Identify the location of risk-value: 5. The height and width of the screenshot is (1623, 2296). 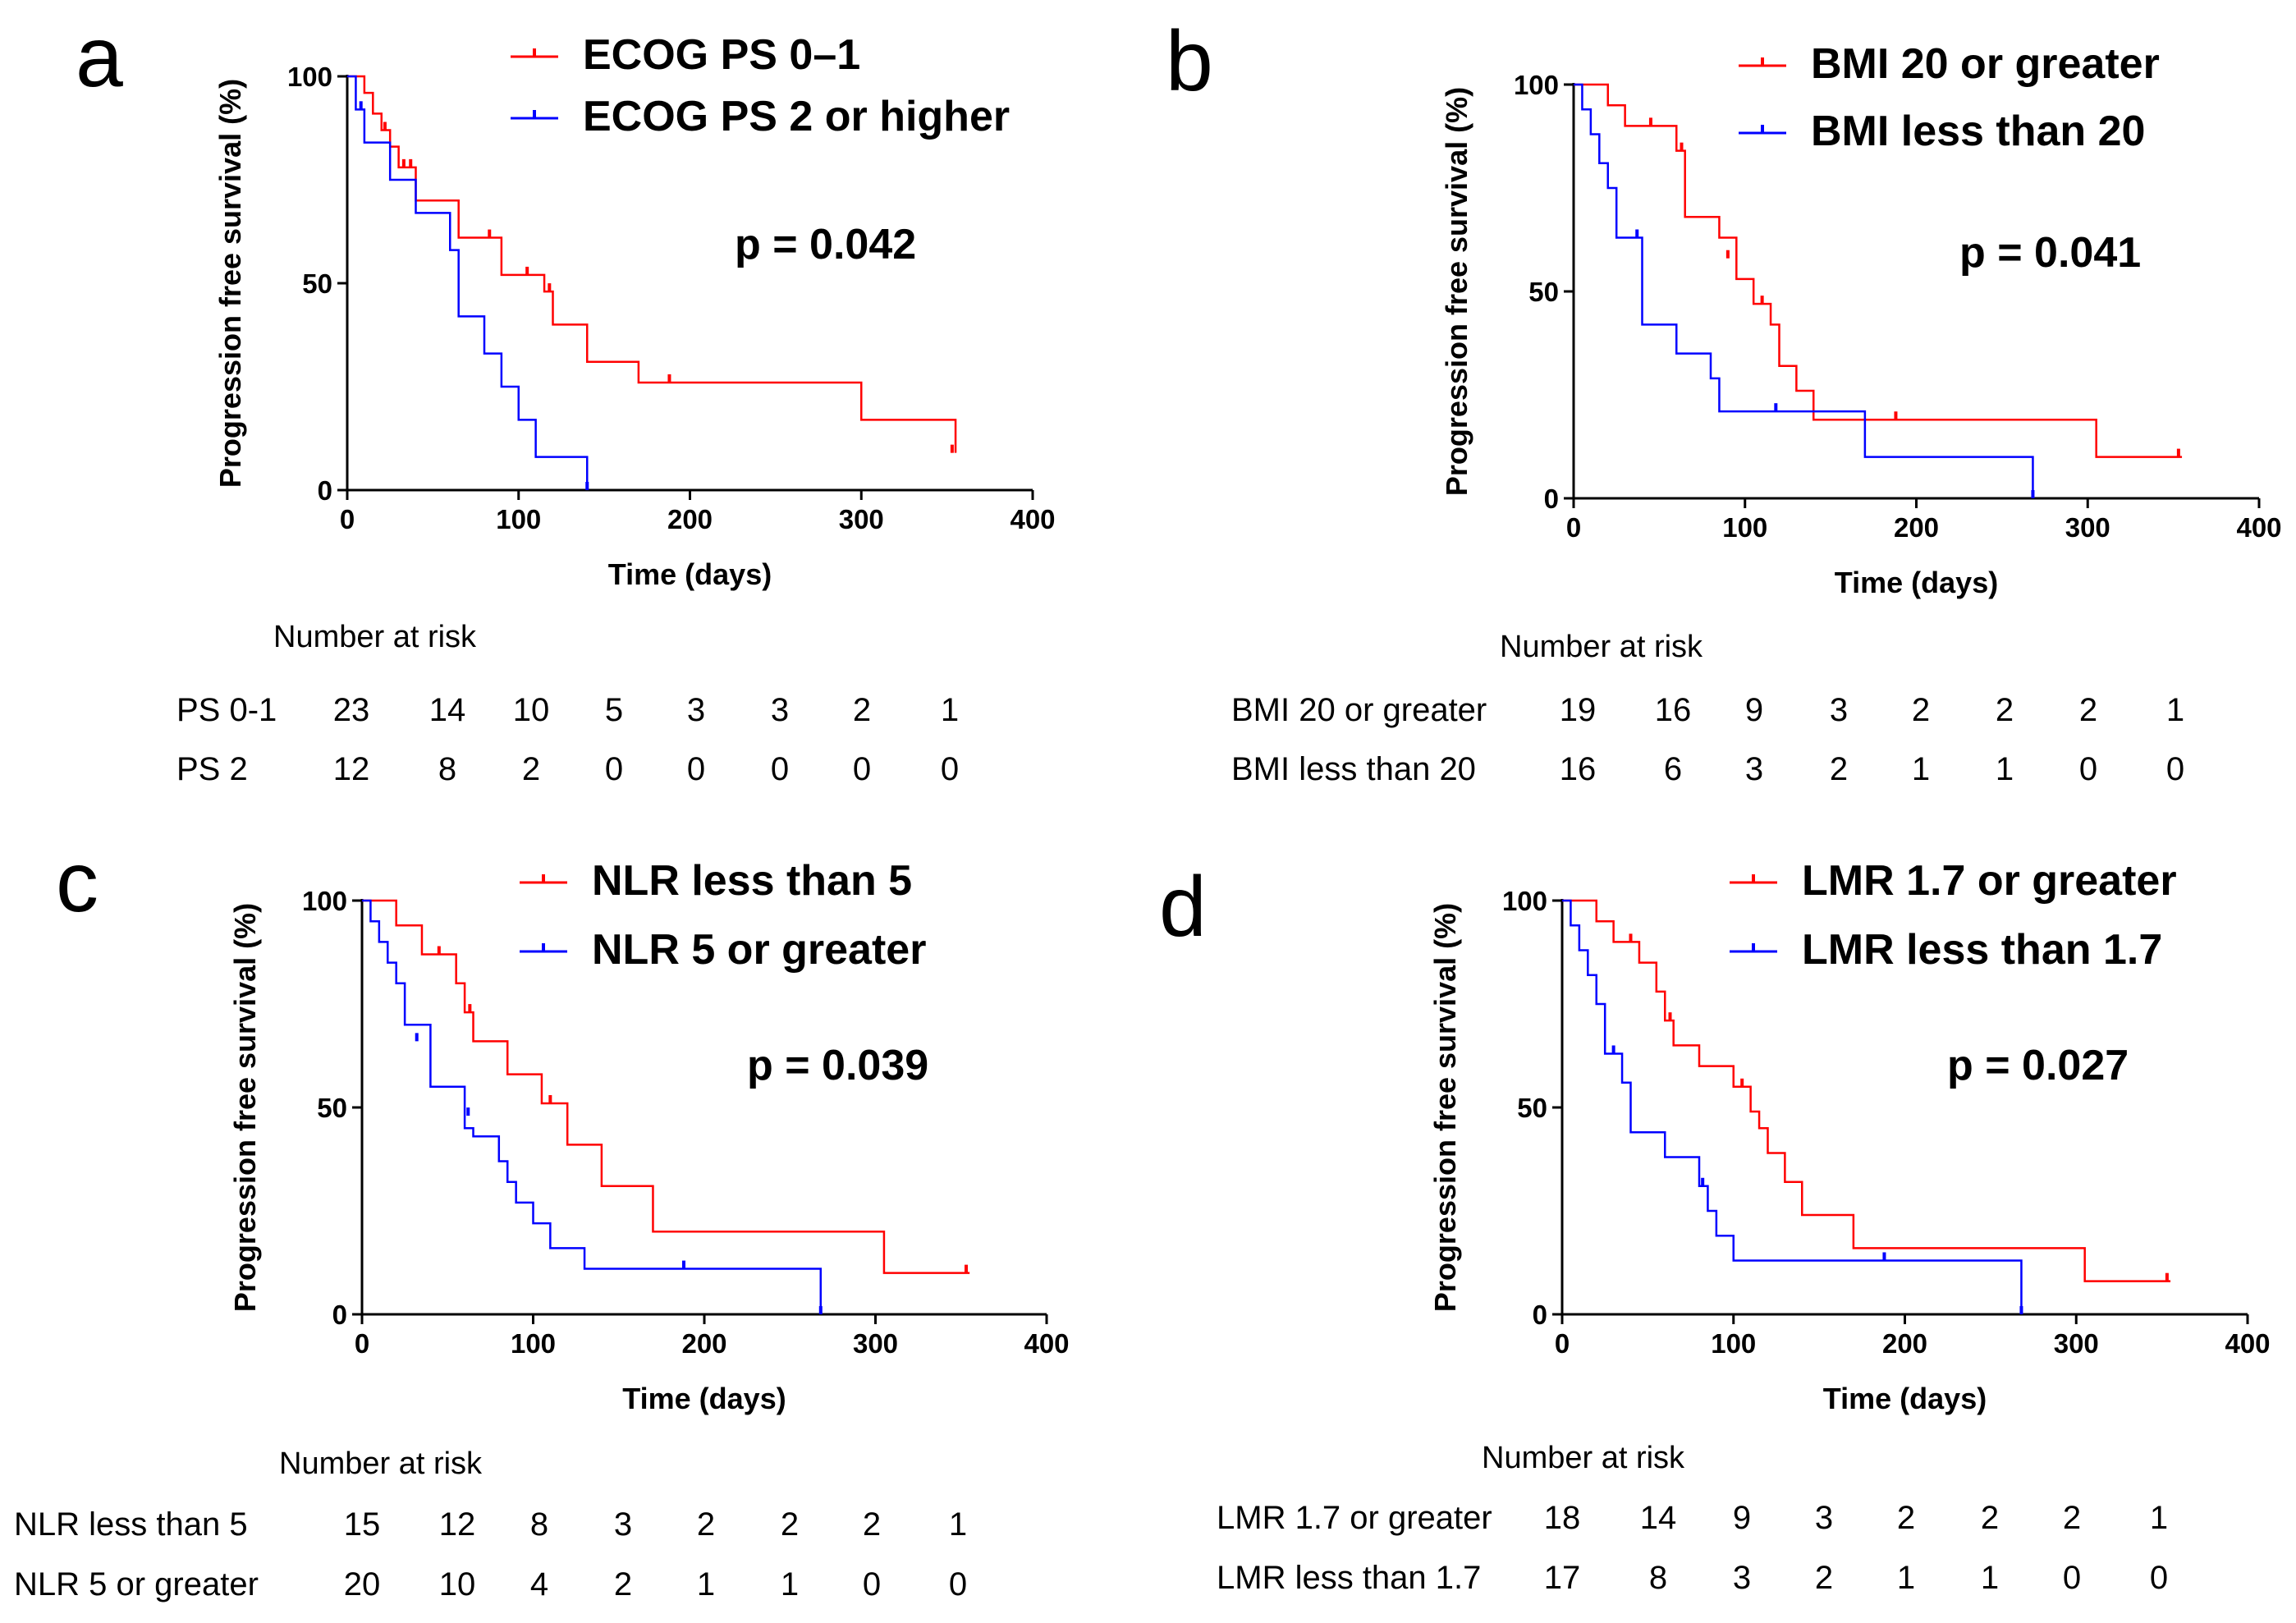
(614, 710).